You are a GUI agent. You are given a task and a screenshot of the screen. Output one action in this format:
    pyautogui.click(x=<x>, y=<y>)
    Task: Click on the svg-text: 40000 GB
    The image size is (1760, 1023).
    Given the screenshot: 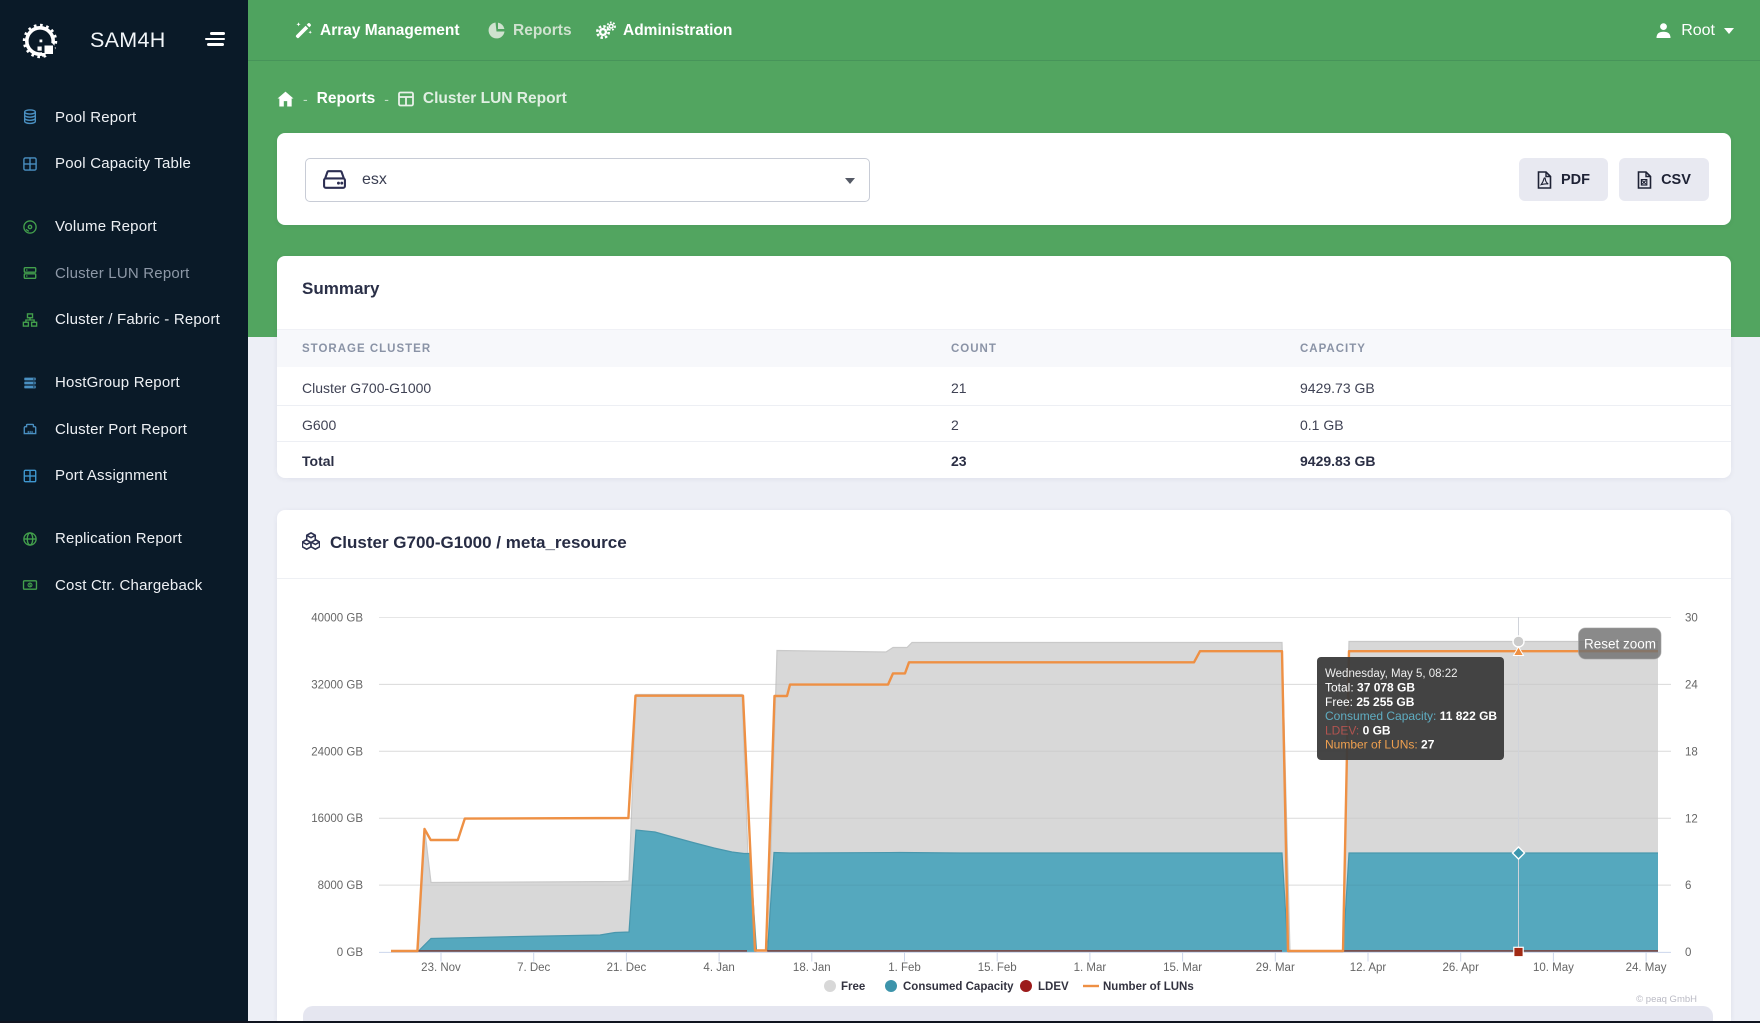 What is the action you would take?
    pyautogui.click(x=337, y=619)
    